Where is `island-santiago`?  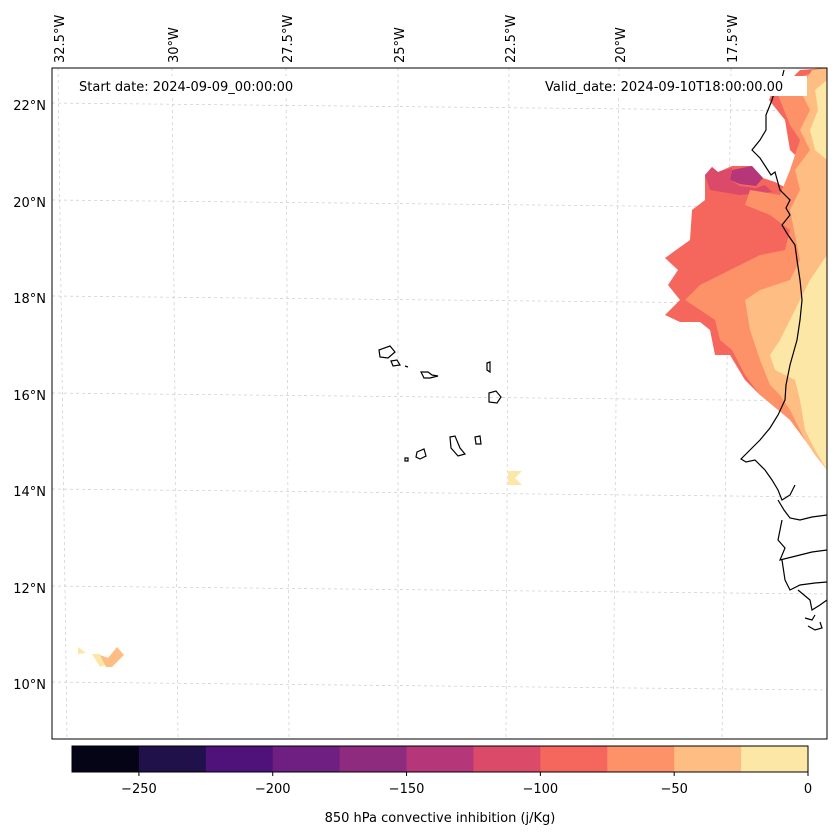 island-santiago is located at coordinates (458, 446).